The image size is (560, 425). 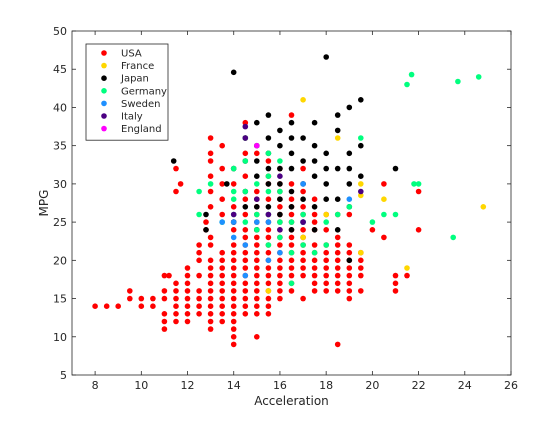 What do you see at coordinates (465, 385) in the screenshot?
I see `x-tick-label: 24` at bounding box center [465, 385].